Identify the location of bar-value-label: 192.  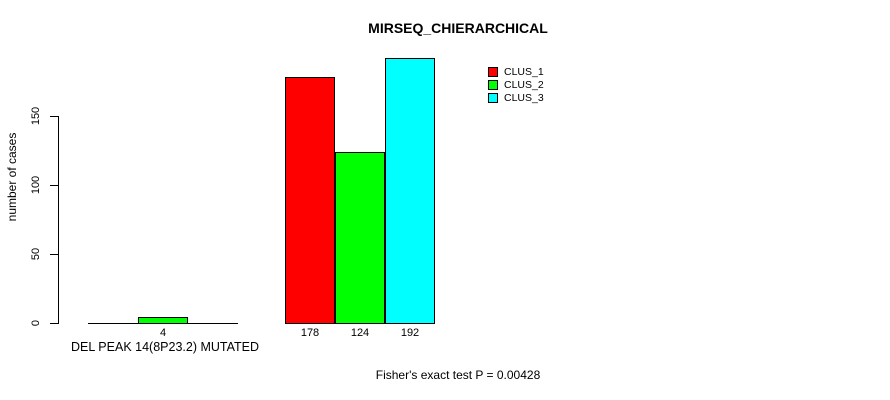
(410, 333).